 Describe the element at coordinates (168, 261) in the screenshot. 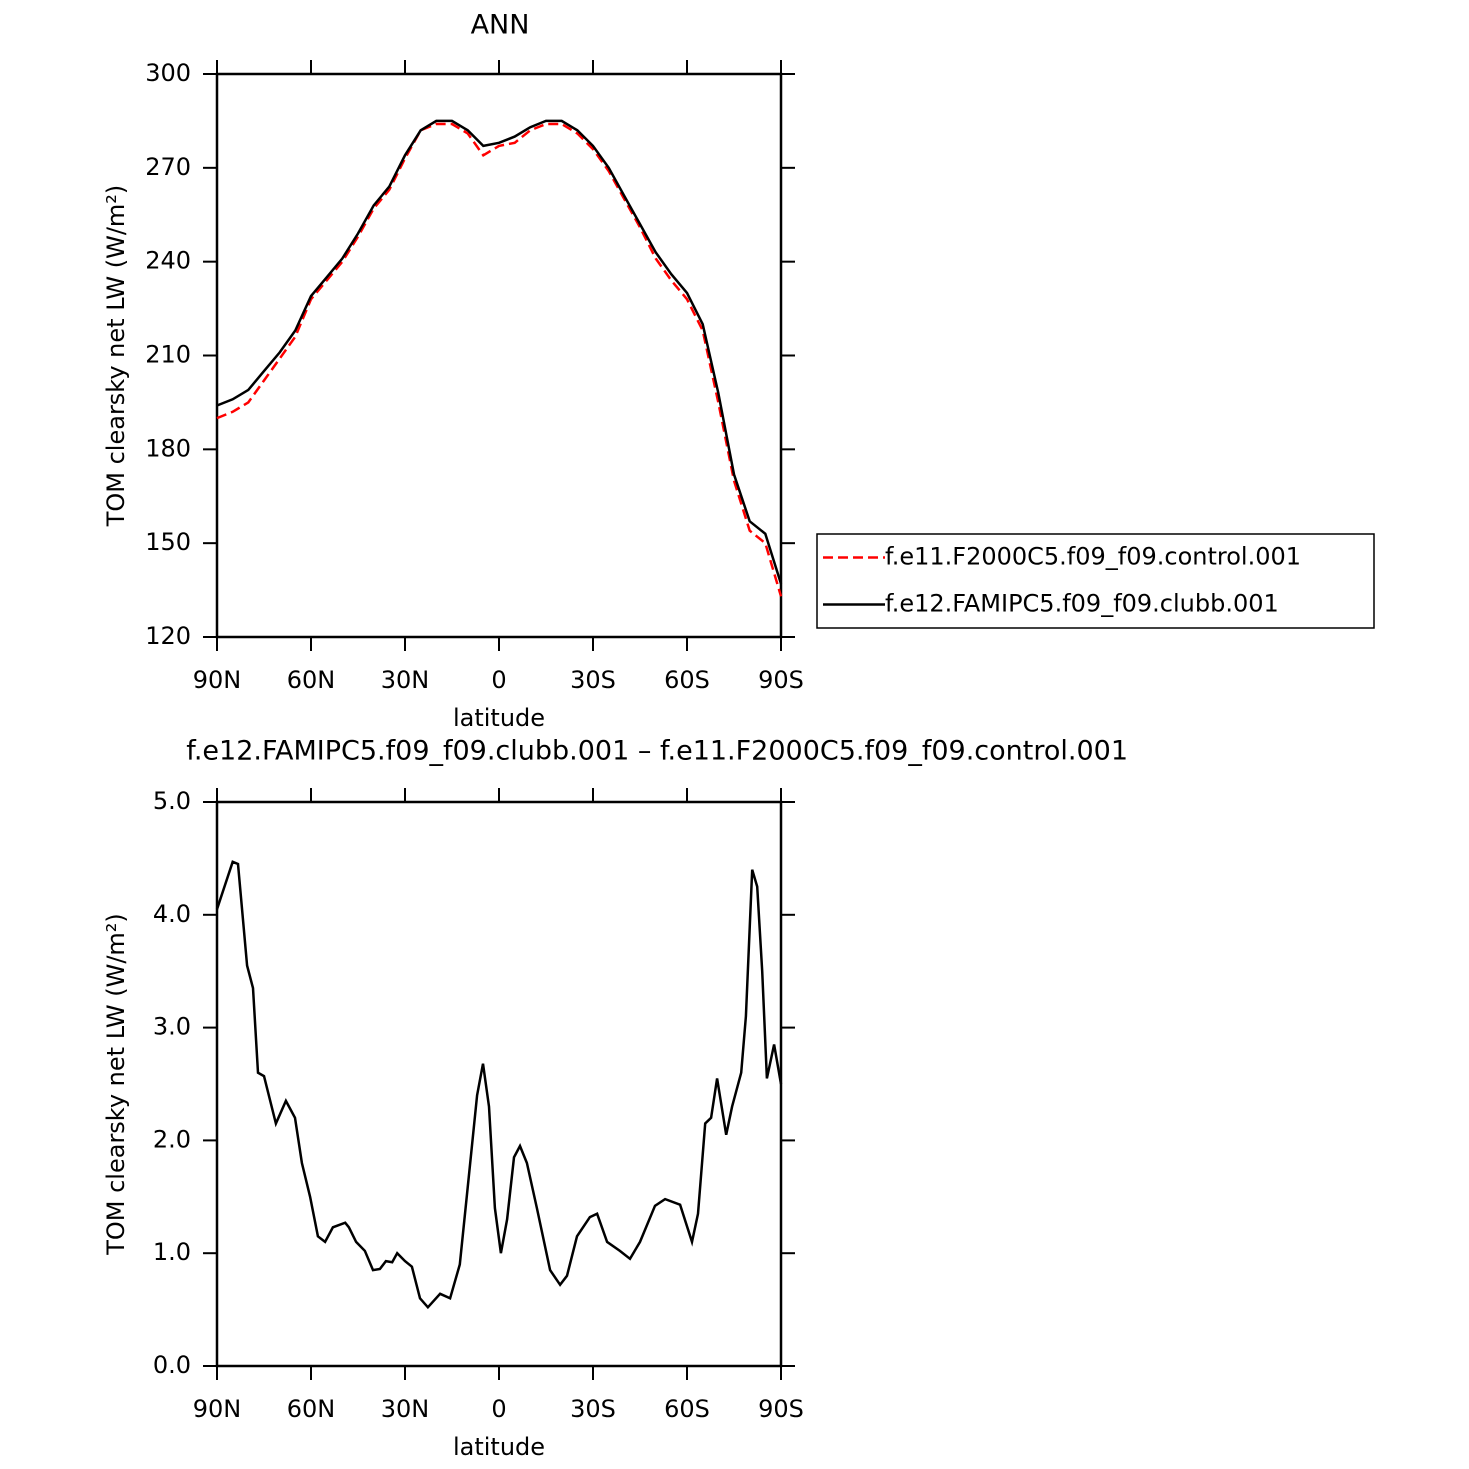

I see `y-tick-label: 240` at that location.